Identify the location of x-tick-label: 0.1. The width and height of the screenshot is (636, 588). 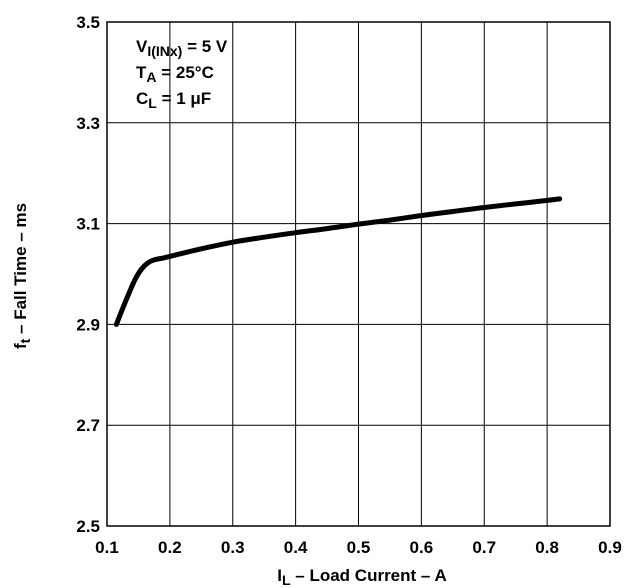
(107, 547).